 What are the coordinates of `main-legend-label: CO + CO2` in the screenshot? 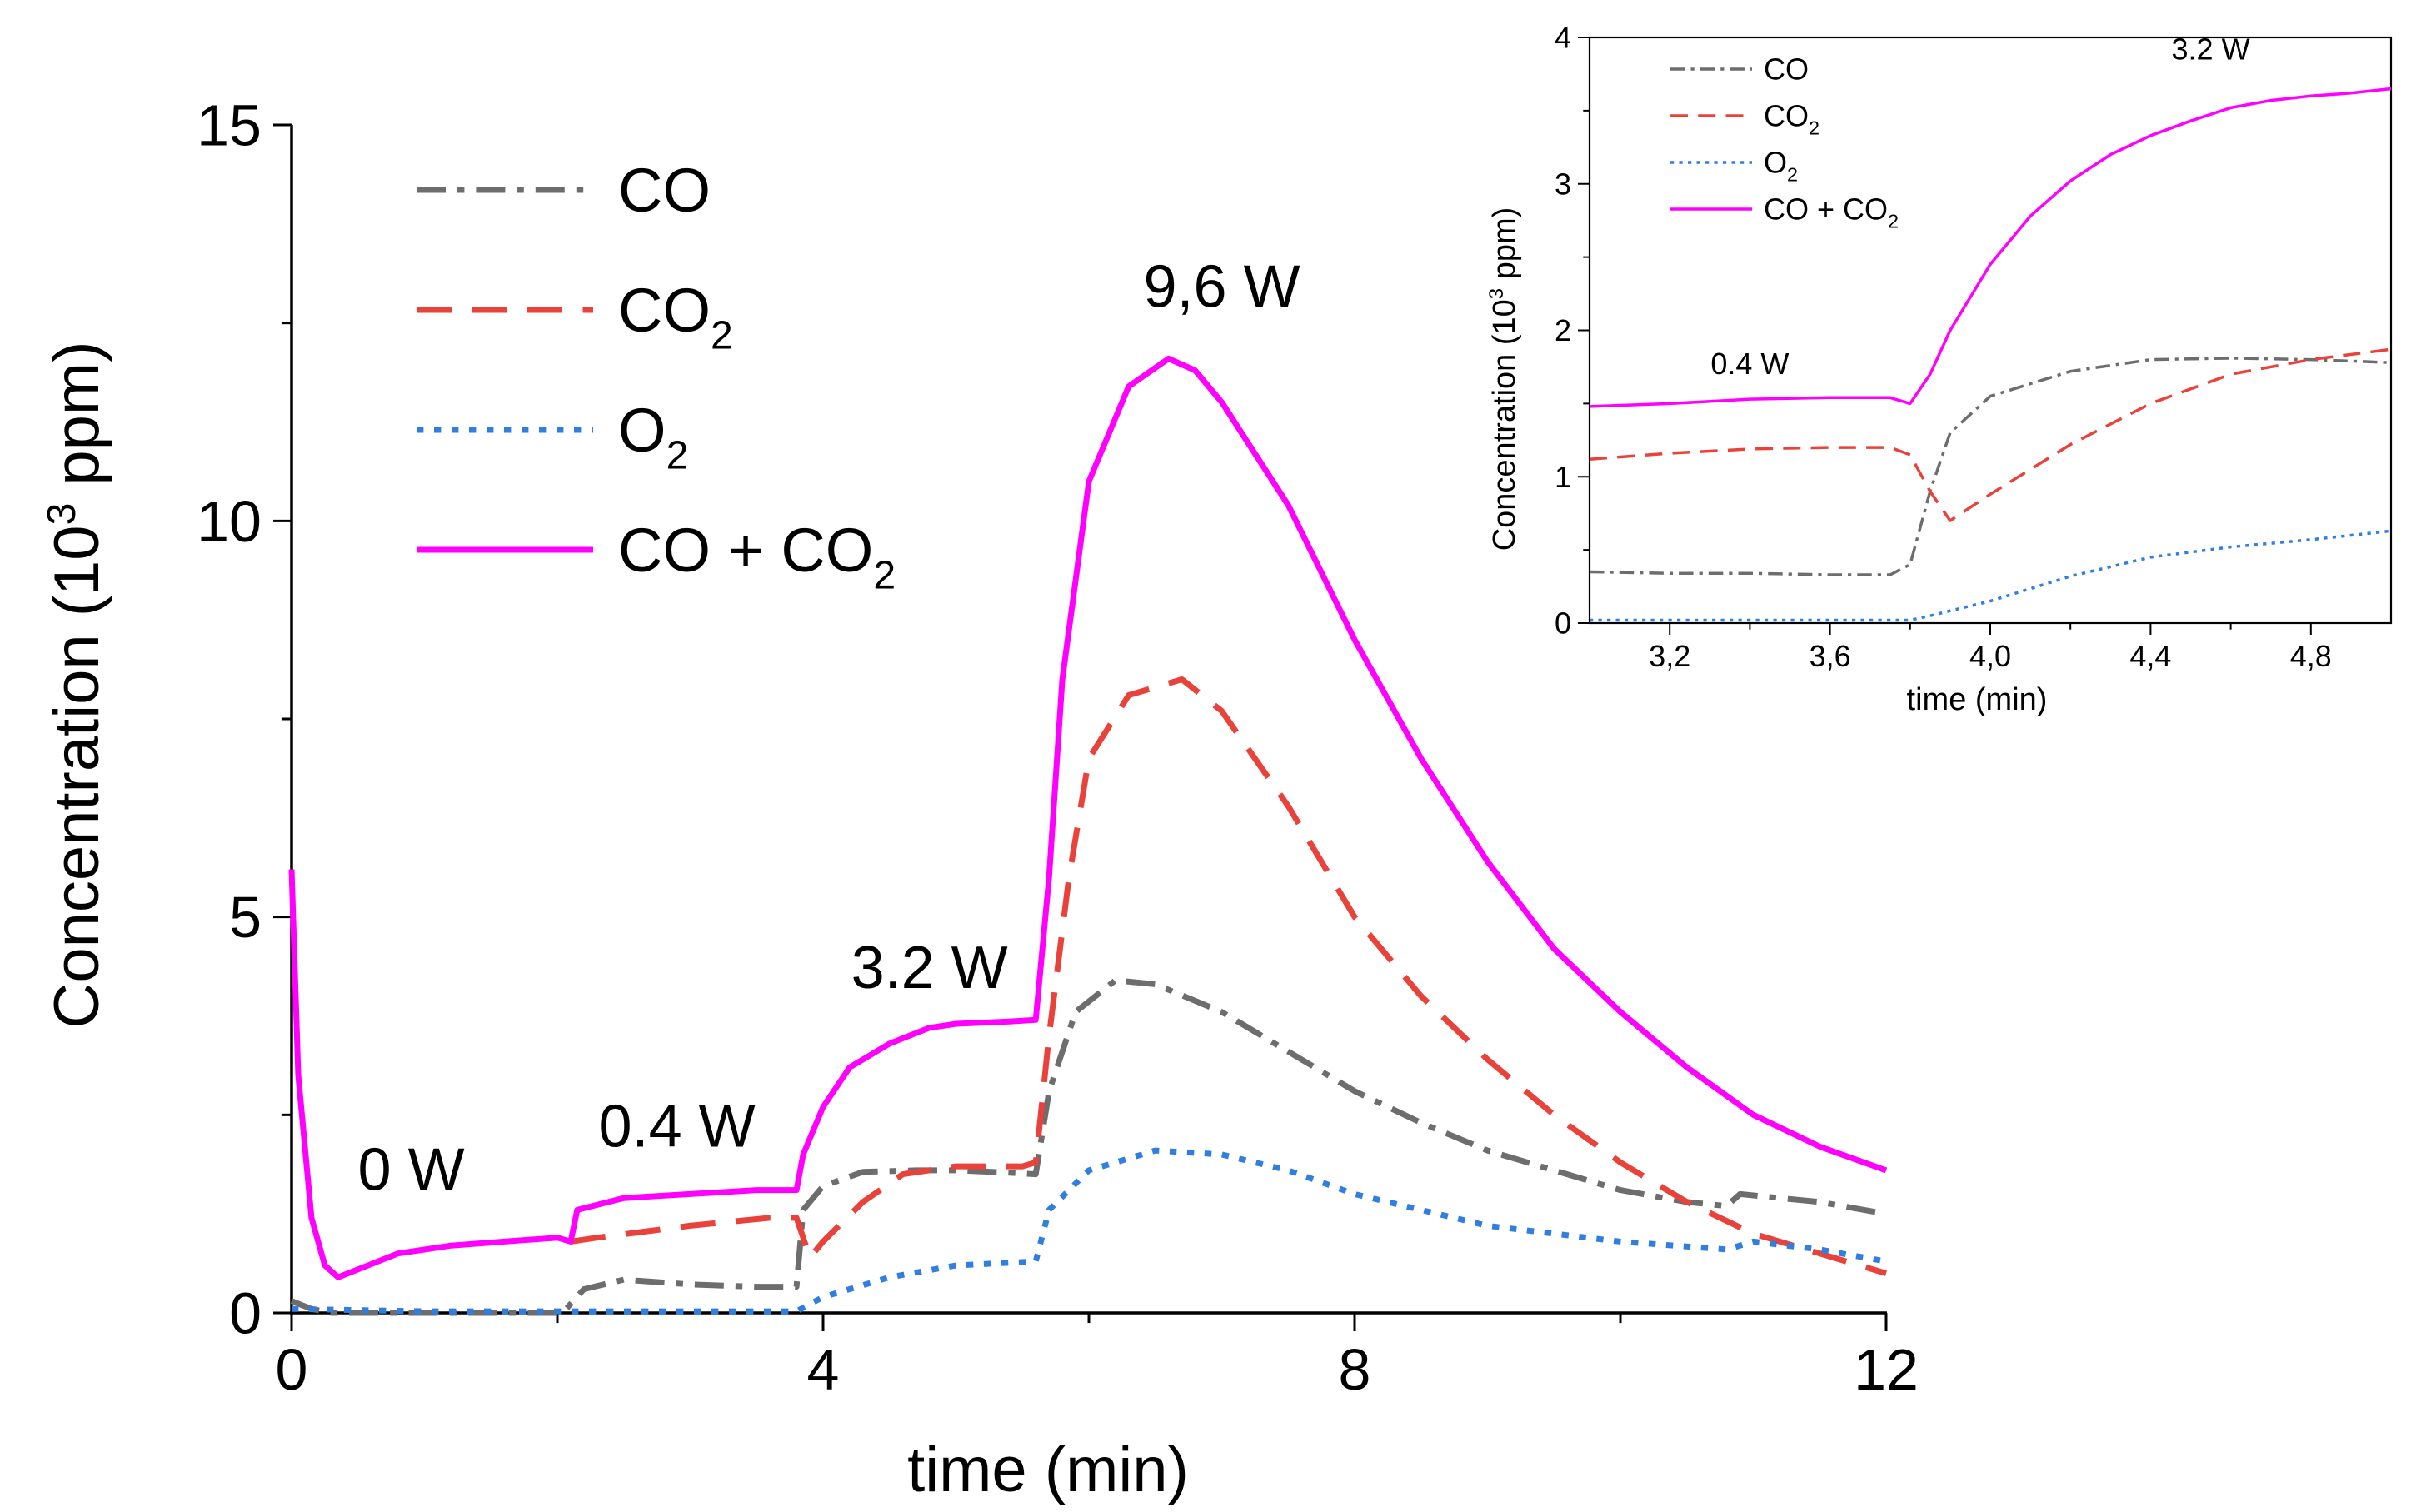 It's located at (757, 557).